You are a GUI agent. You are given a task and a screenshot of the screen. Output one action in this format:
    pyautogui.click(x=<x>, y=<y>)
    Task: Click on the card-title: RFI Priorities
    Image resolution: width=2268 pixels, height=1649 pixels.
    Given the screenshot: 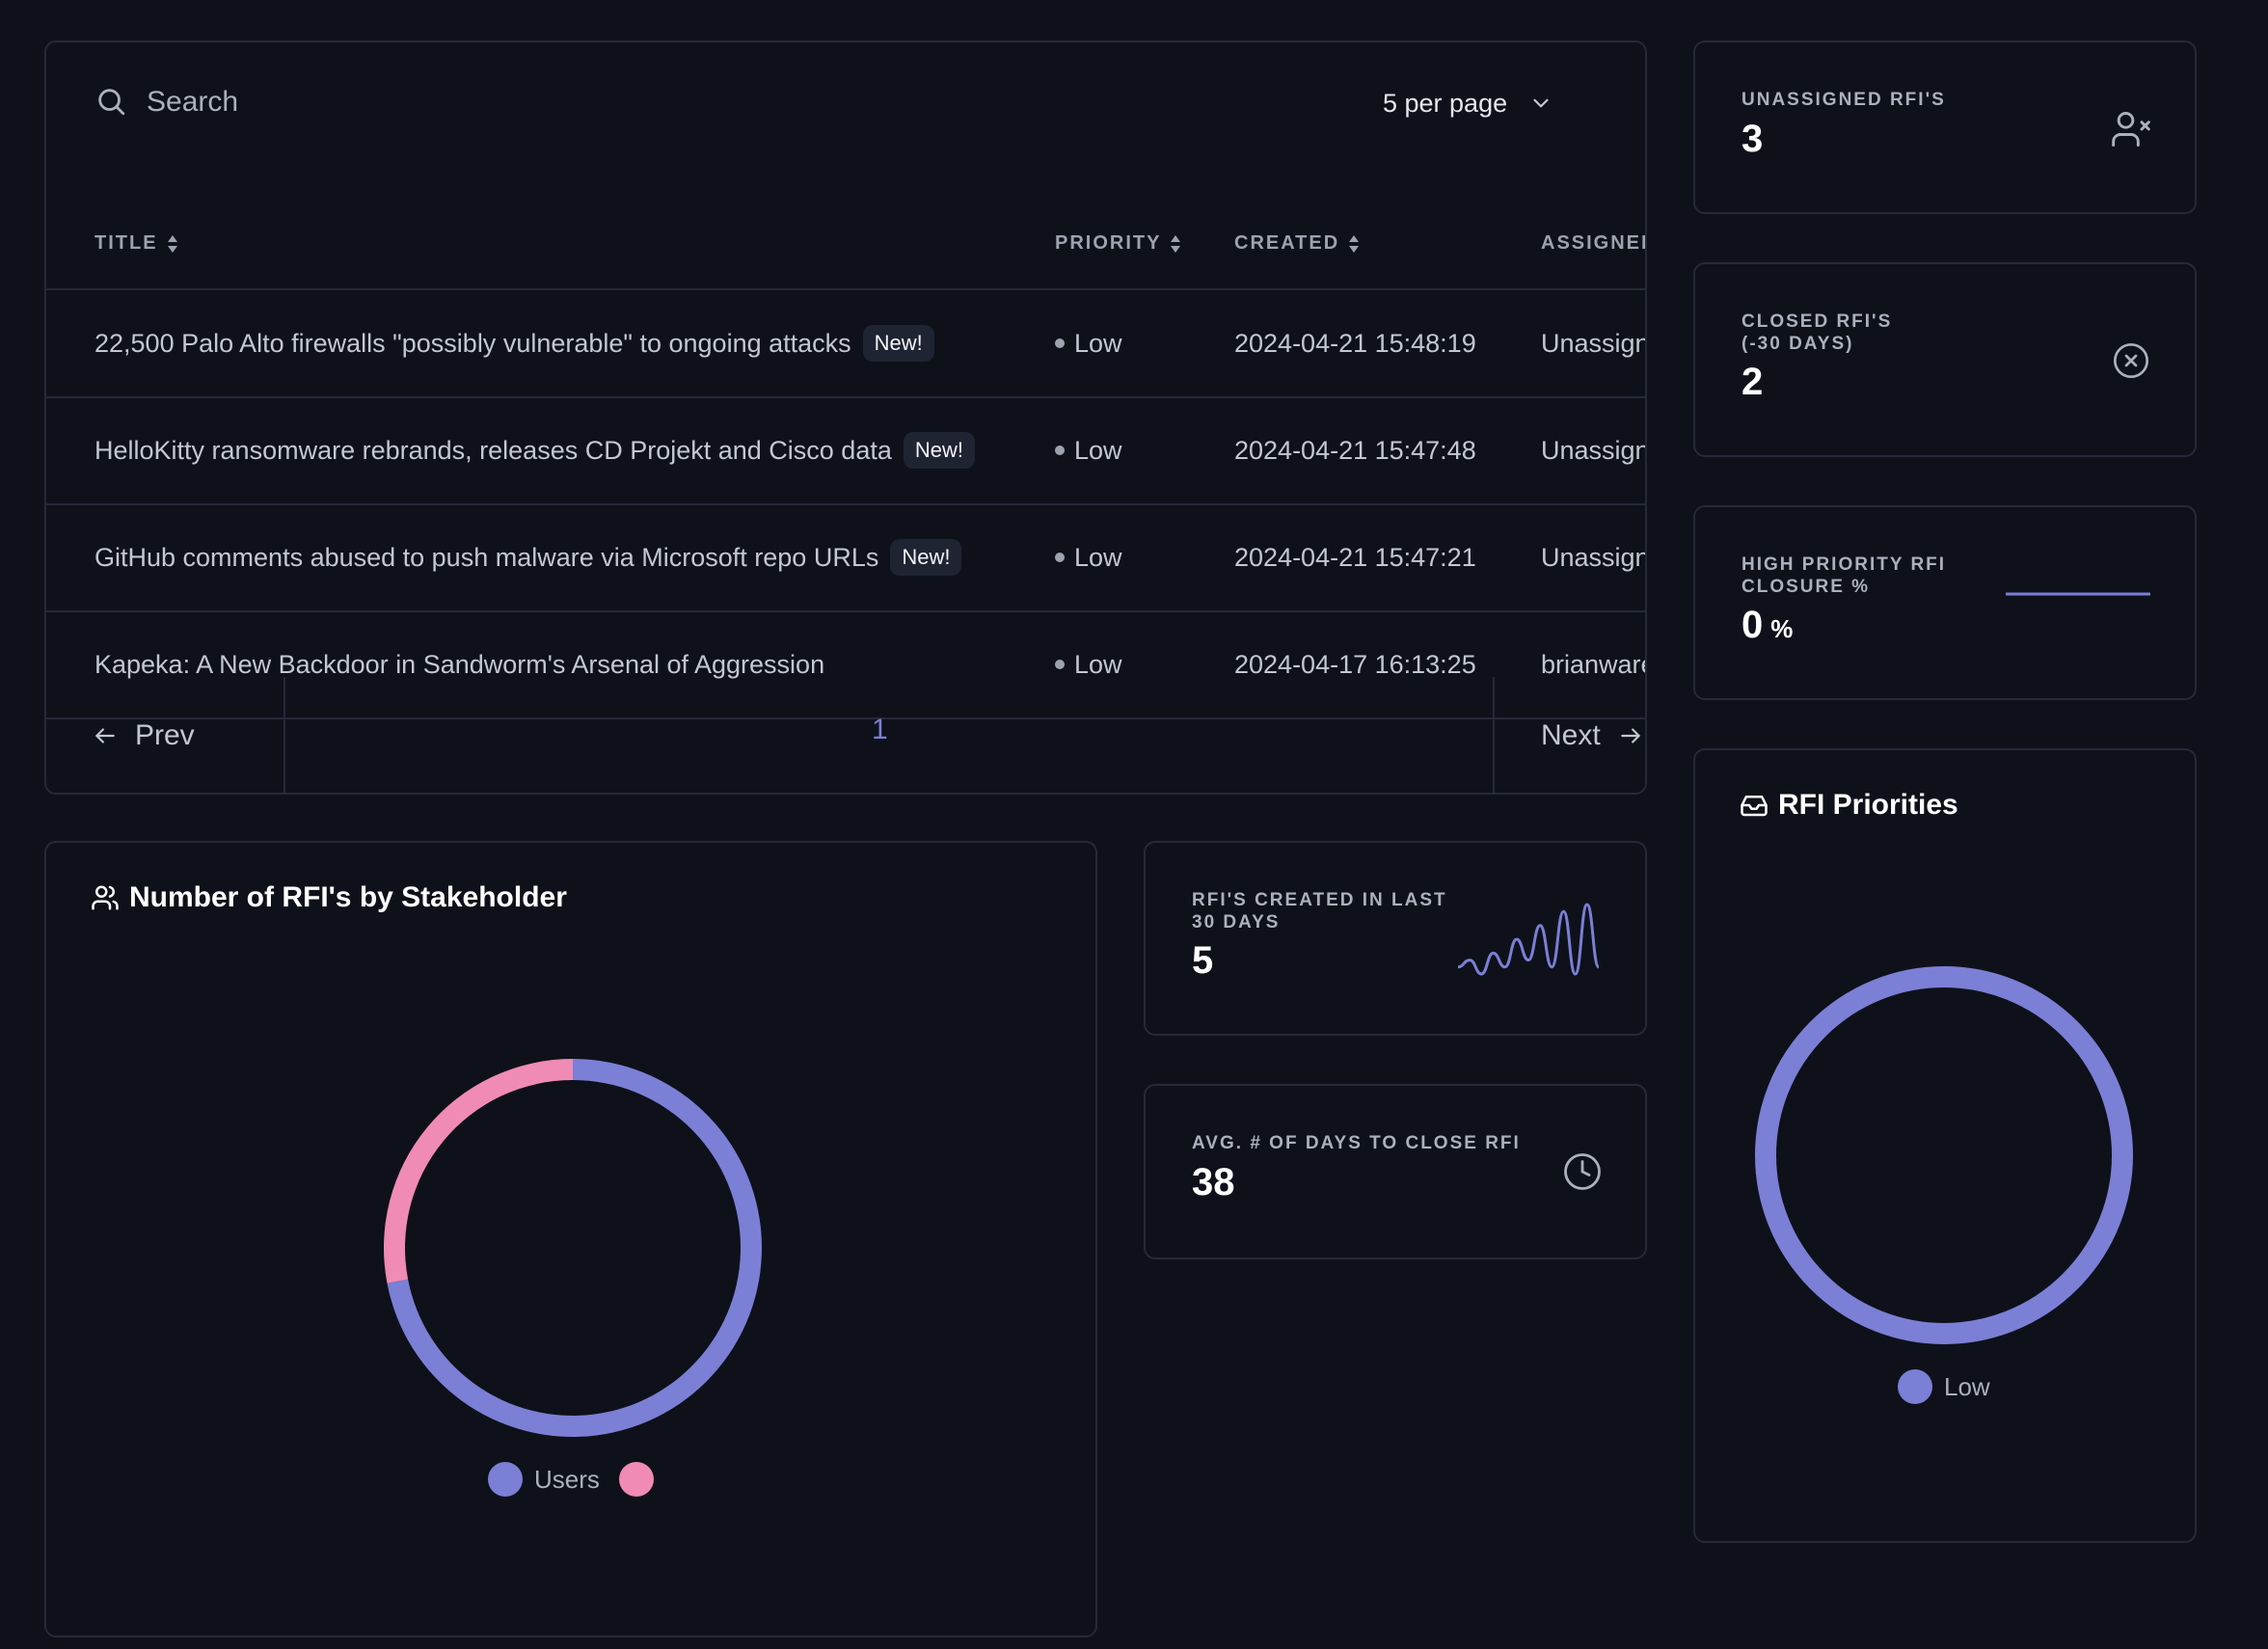 What is the action you would take?
    pyautogui.click(x=1849, y=805)
    